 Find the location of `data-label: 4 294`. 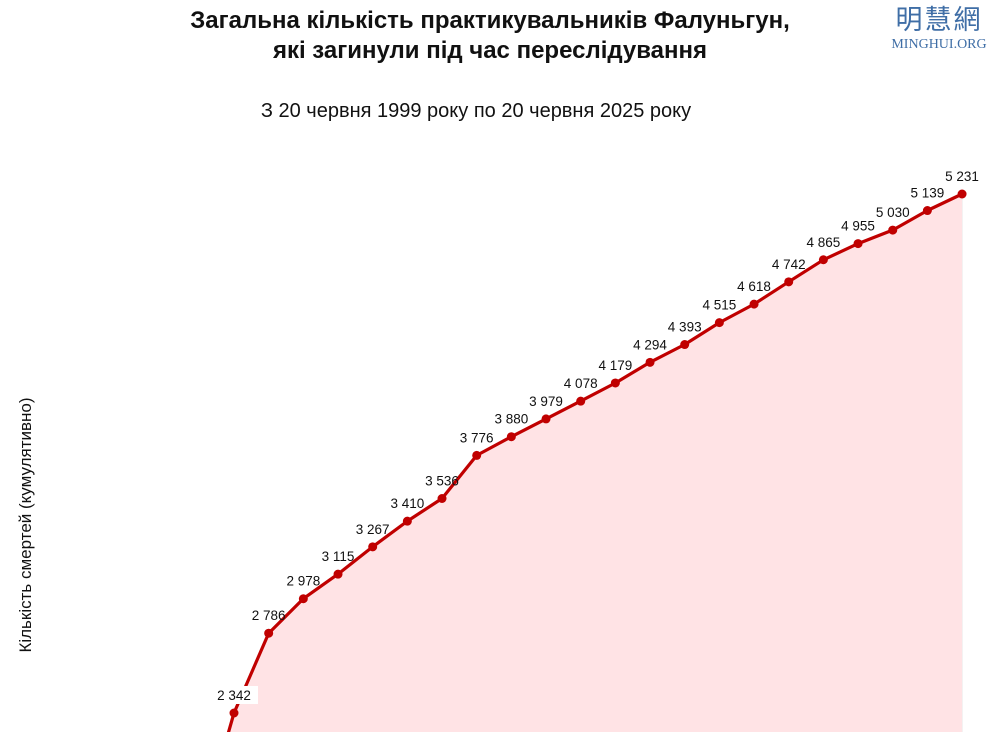

data-label: 4 294 is located at coordinates (650, 344).